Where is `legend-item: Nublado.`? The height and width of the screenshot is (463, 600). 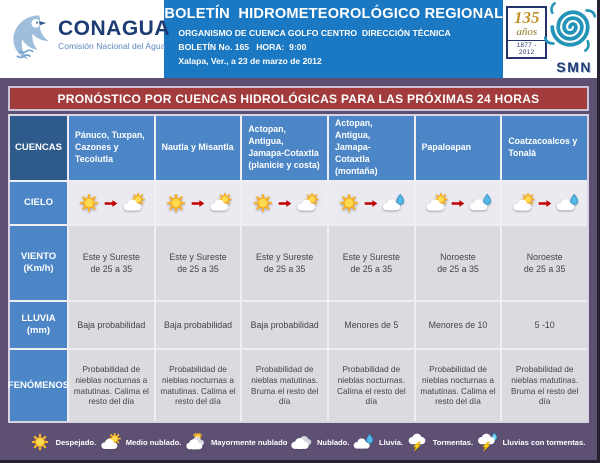
legend-item: Nublado. is located at coordinates (319, 442).